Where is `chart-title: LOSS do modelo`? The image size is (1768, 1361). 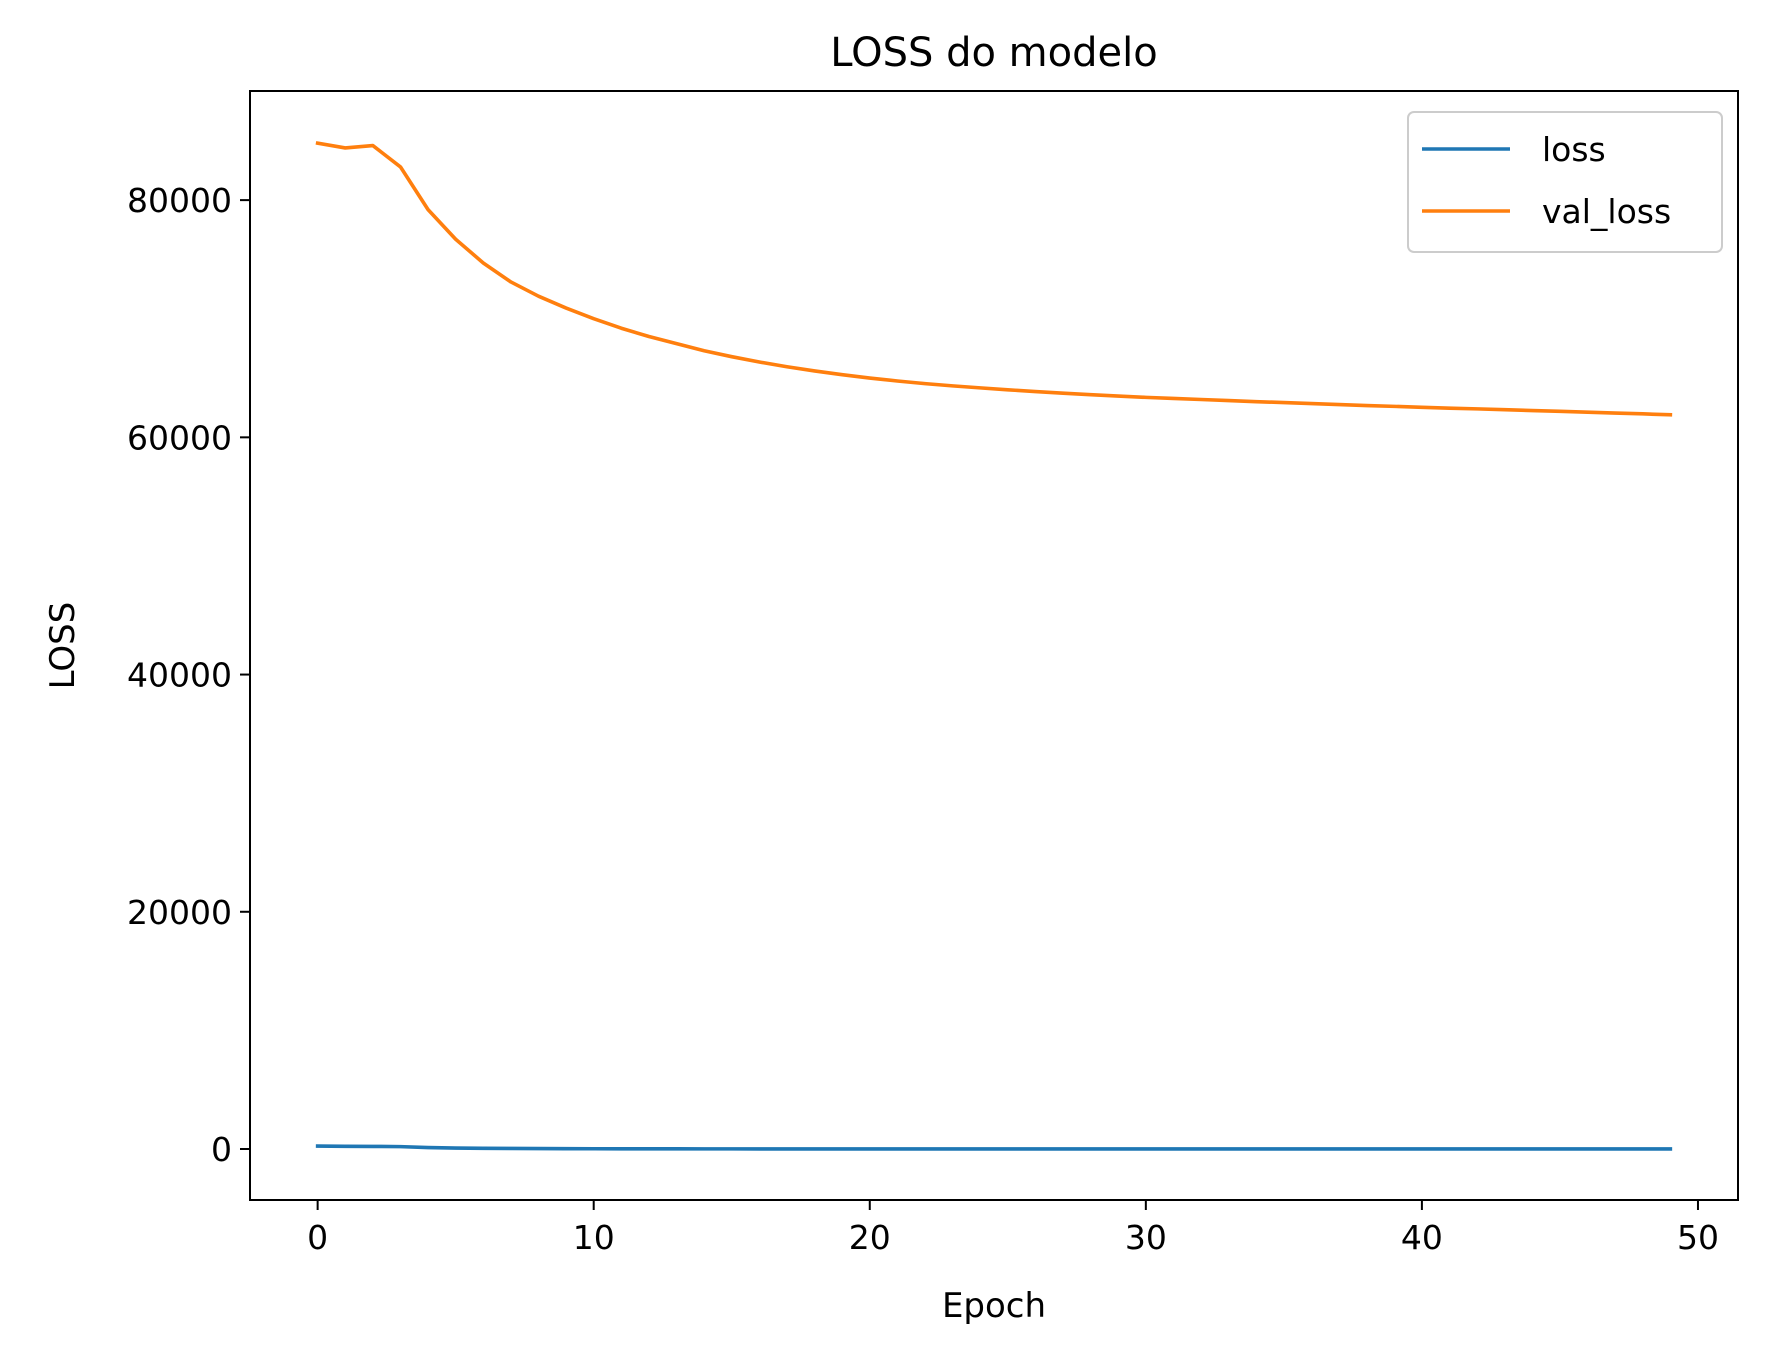
chart-title: LOSS do modelo is located at coordinates (993, 53).